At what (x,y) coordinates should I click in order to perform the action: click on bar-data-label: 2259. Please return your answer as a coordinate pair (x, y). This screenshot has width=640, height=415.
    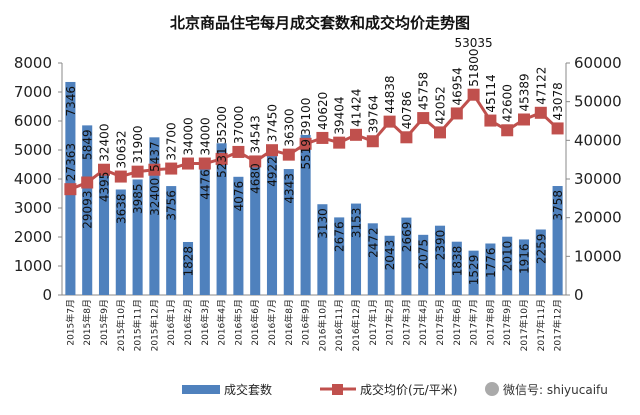
    Looking at the image, I should click on (541, 248).